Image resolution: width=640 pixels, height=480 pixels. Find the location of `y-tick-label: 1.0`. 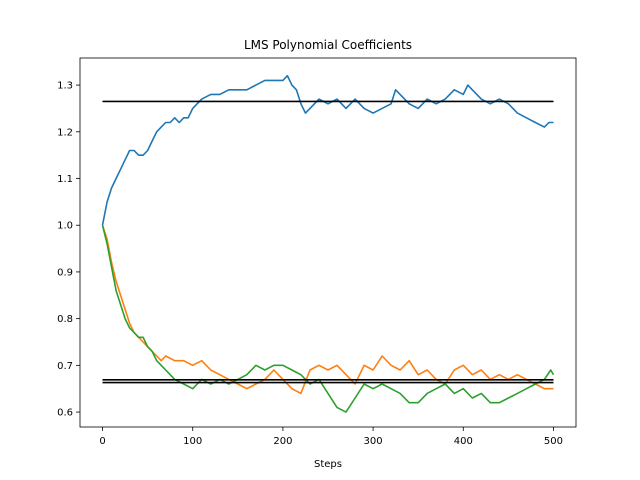

y-tick-label: 1.0 is located at coordinates (65, 226).